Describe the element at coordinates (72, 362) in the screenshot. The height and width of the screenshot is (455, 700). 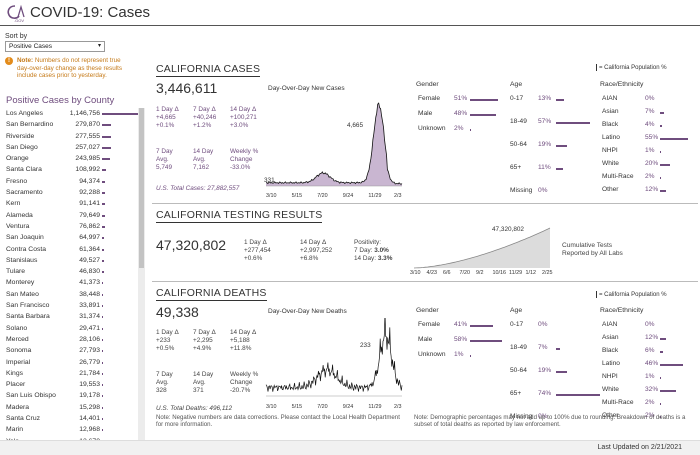
I see `county-row: Imperial 26,779` at that location.